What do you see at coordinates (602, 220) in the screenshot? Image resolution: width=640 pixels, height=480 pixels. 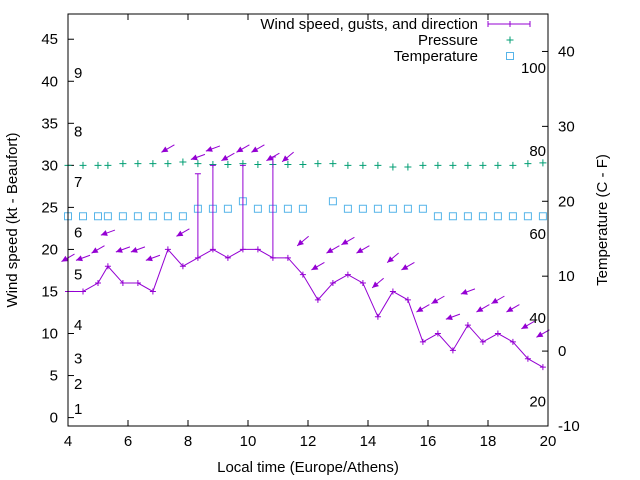 I see `y-axis-label-right: Temperature (C - F)` at bounding box center [602, 220].